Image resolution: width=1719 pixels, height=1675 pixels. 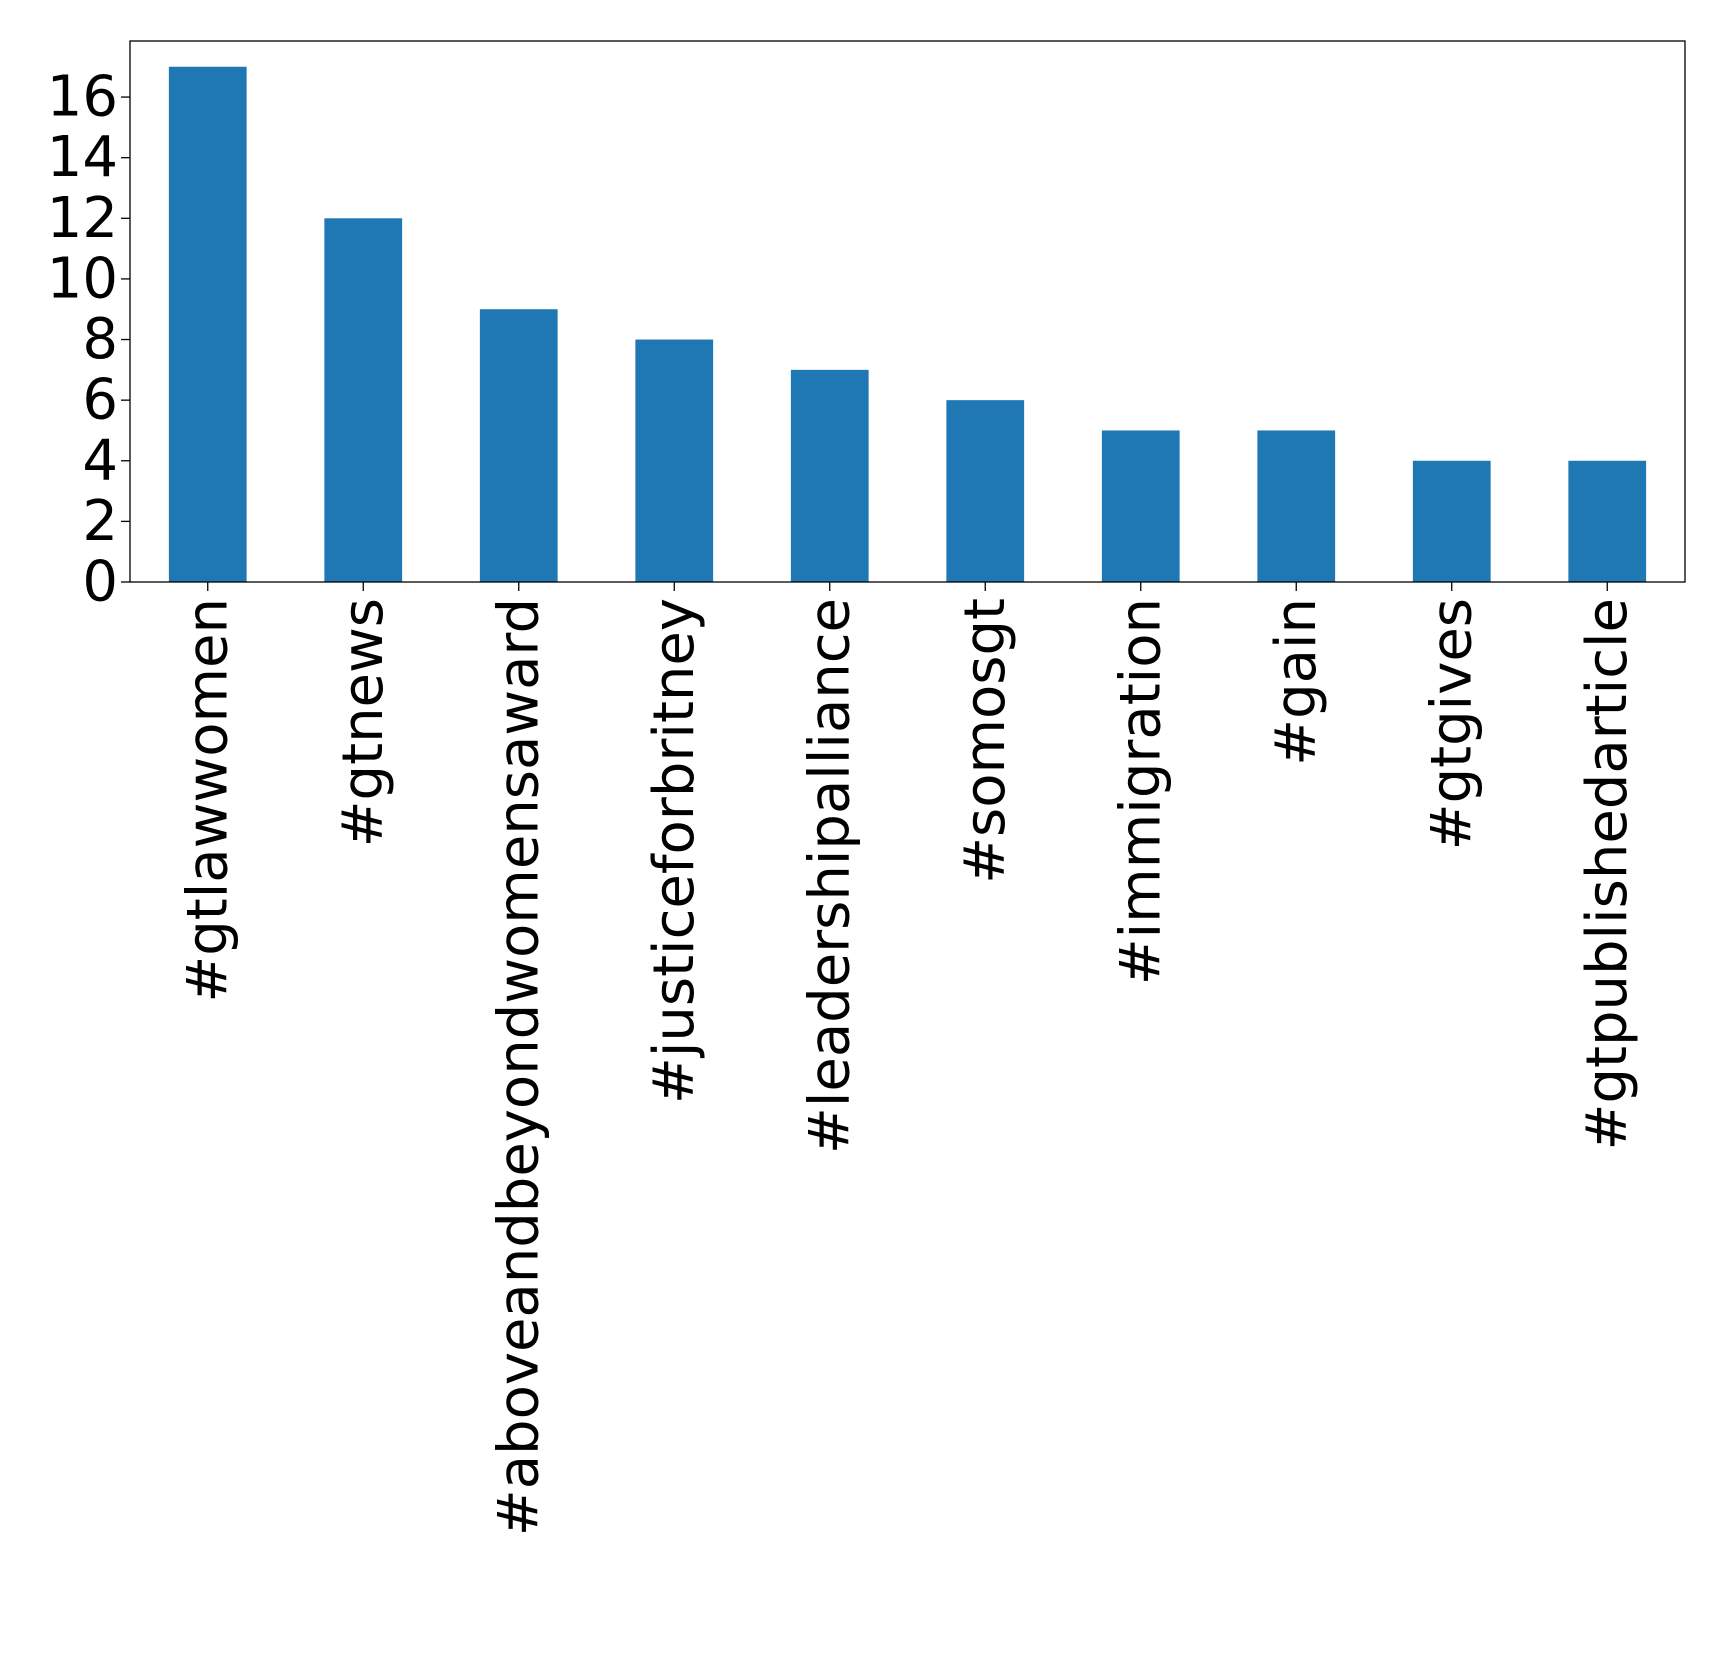 What do you see at coordinates (82, 97) in the screenshot?
I see `y-tick-label: 16` at bounding box center [82, 97].